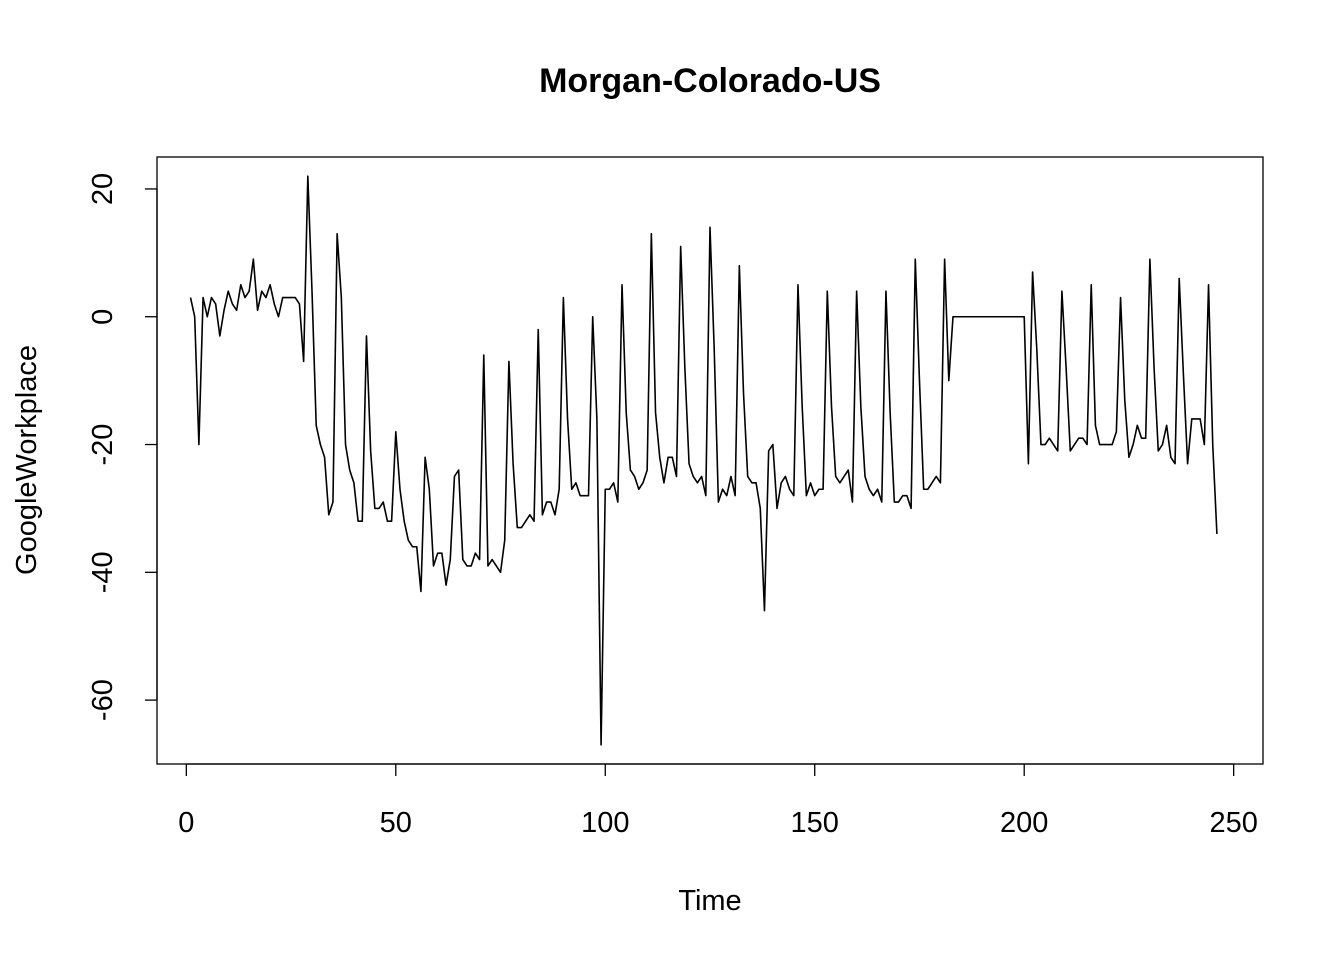 The image size is (1344, 960). What do you see at coordinates (103, 445) in the screenshot?
I see `y-tick-label: -20` at bounding box center [103, 445].